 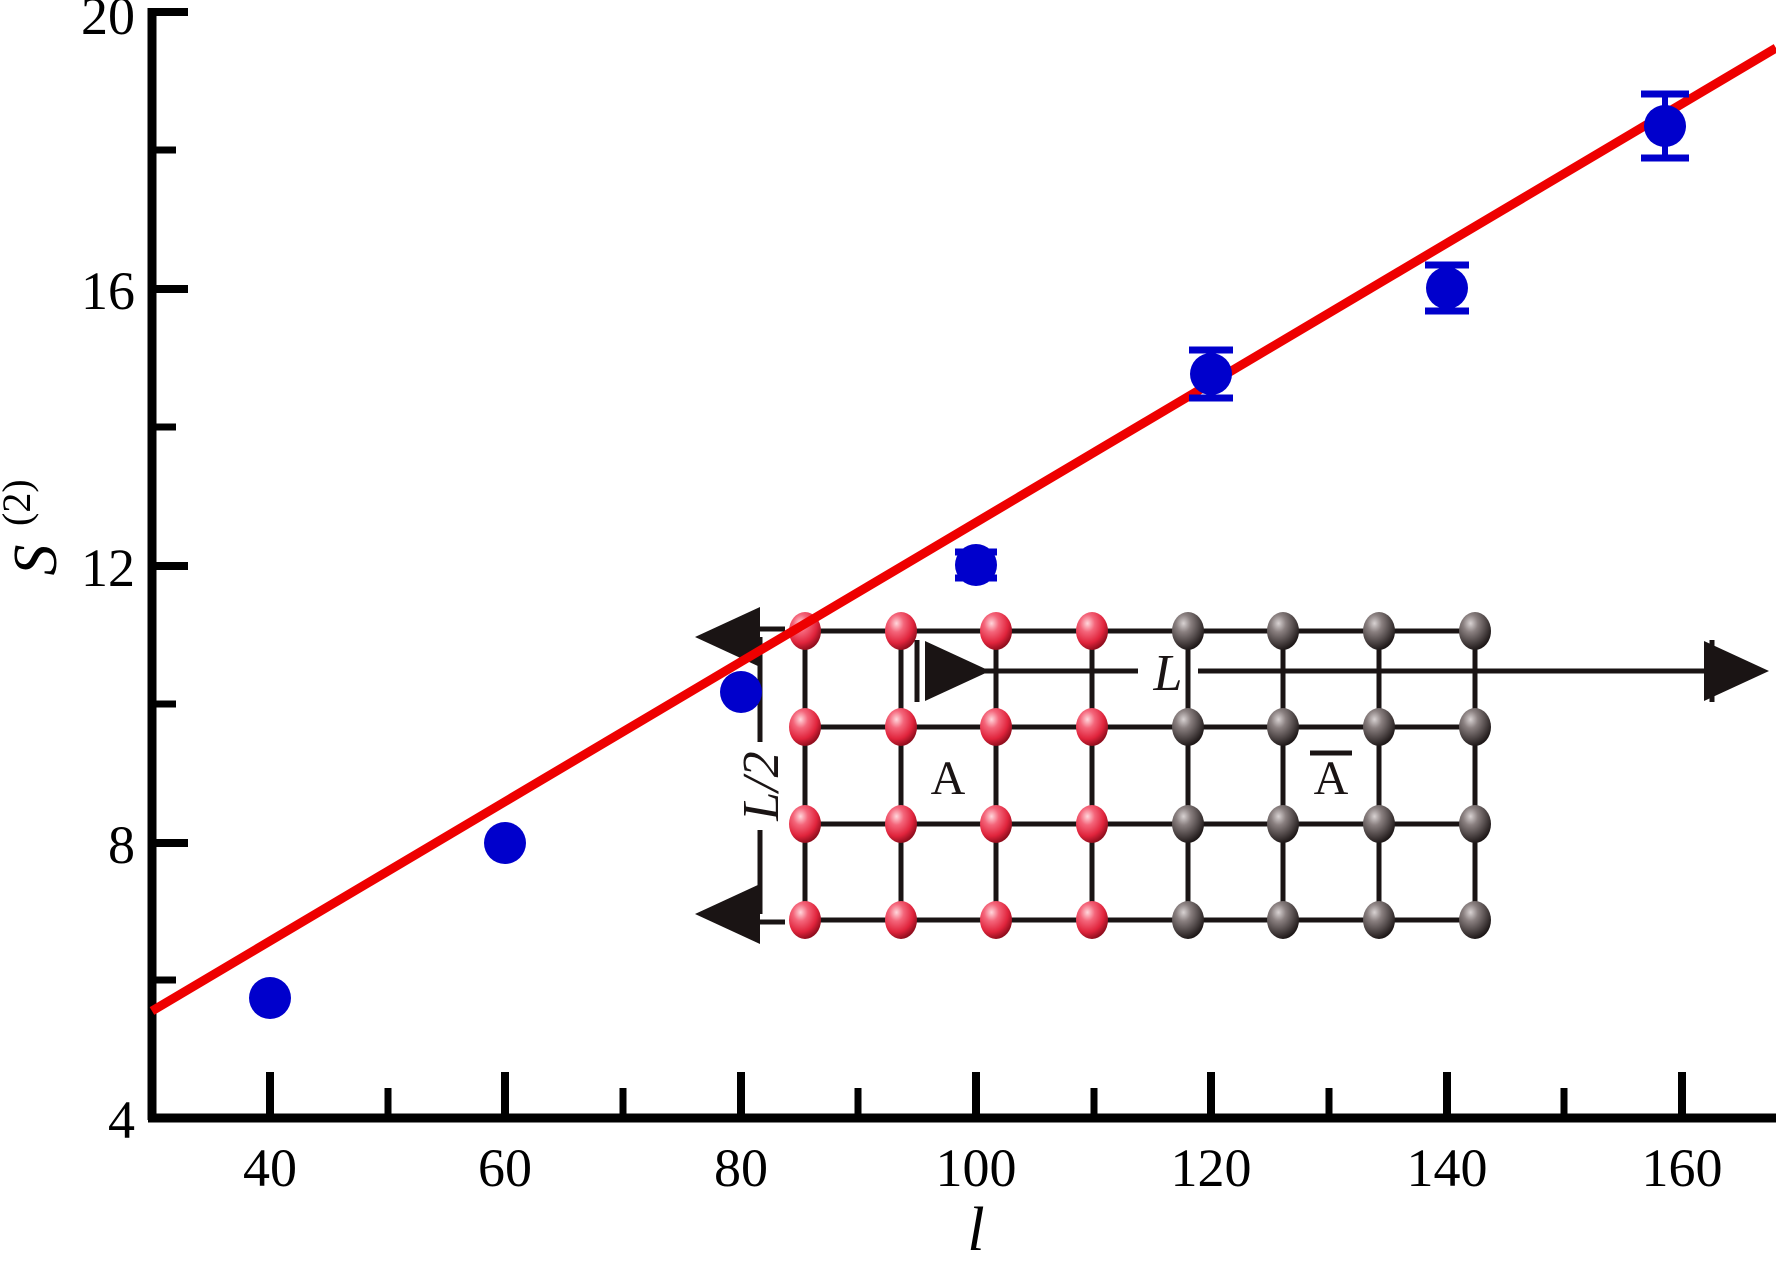 I want to click on region-a-label: A, so click(x=948, y=778).